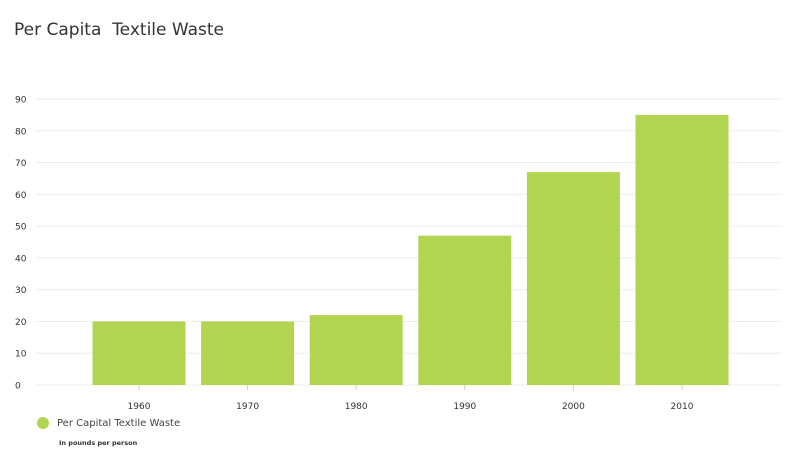 This screenshot has width=800, height=473. What do you see at coordinates (139, 407) in the screenshot?
I see `x-tick-label: 1960` at bounding box center [139, 407].